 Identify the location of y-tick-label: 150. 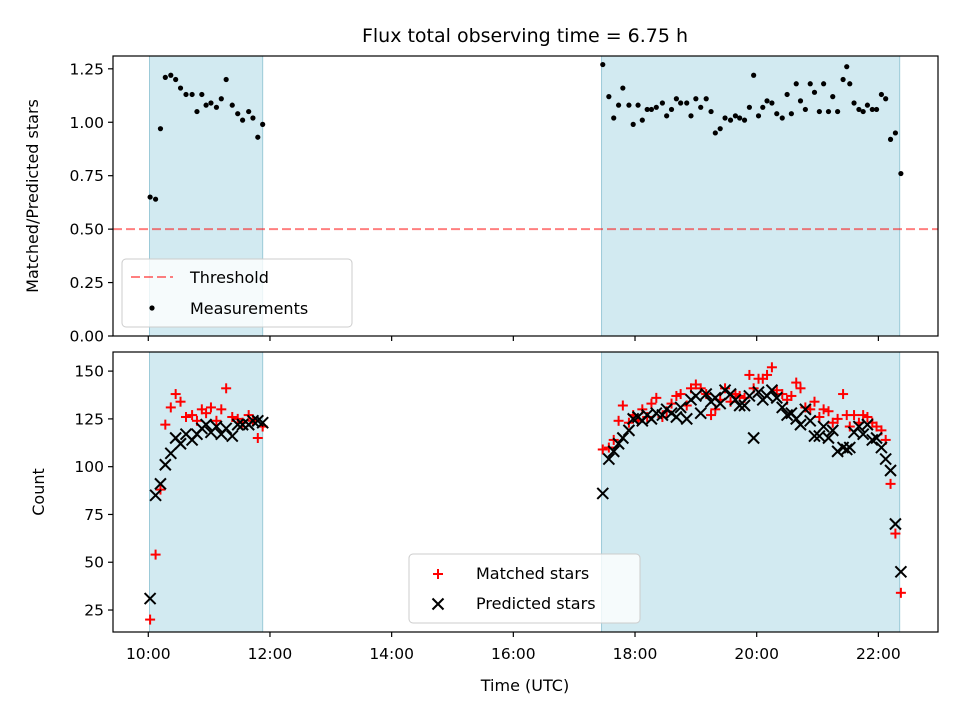
(89, 372).